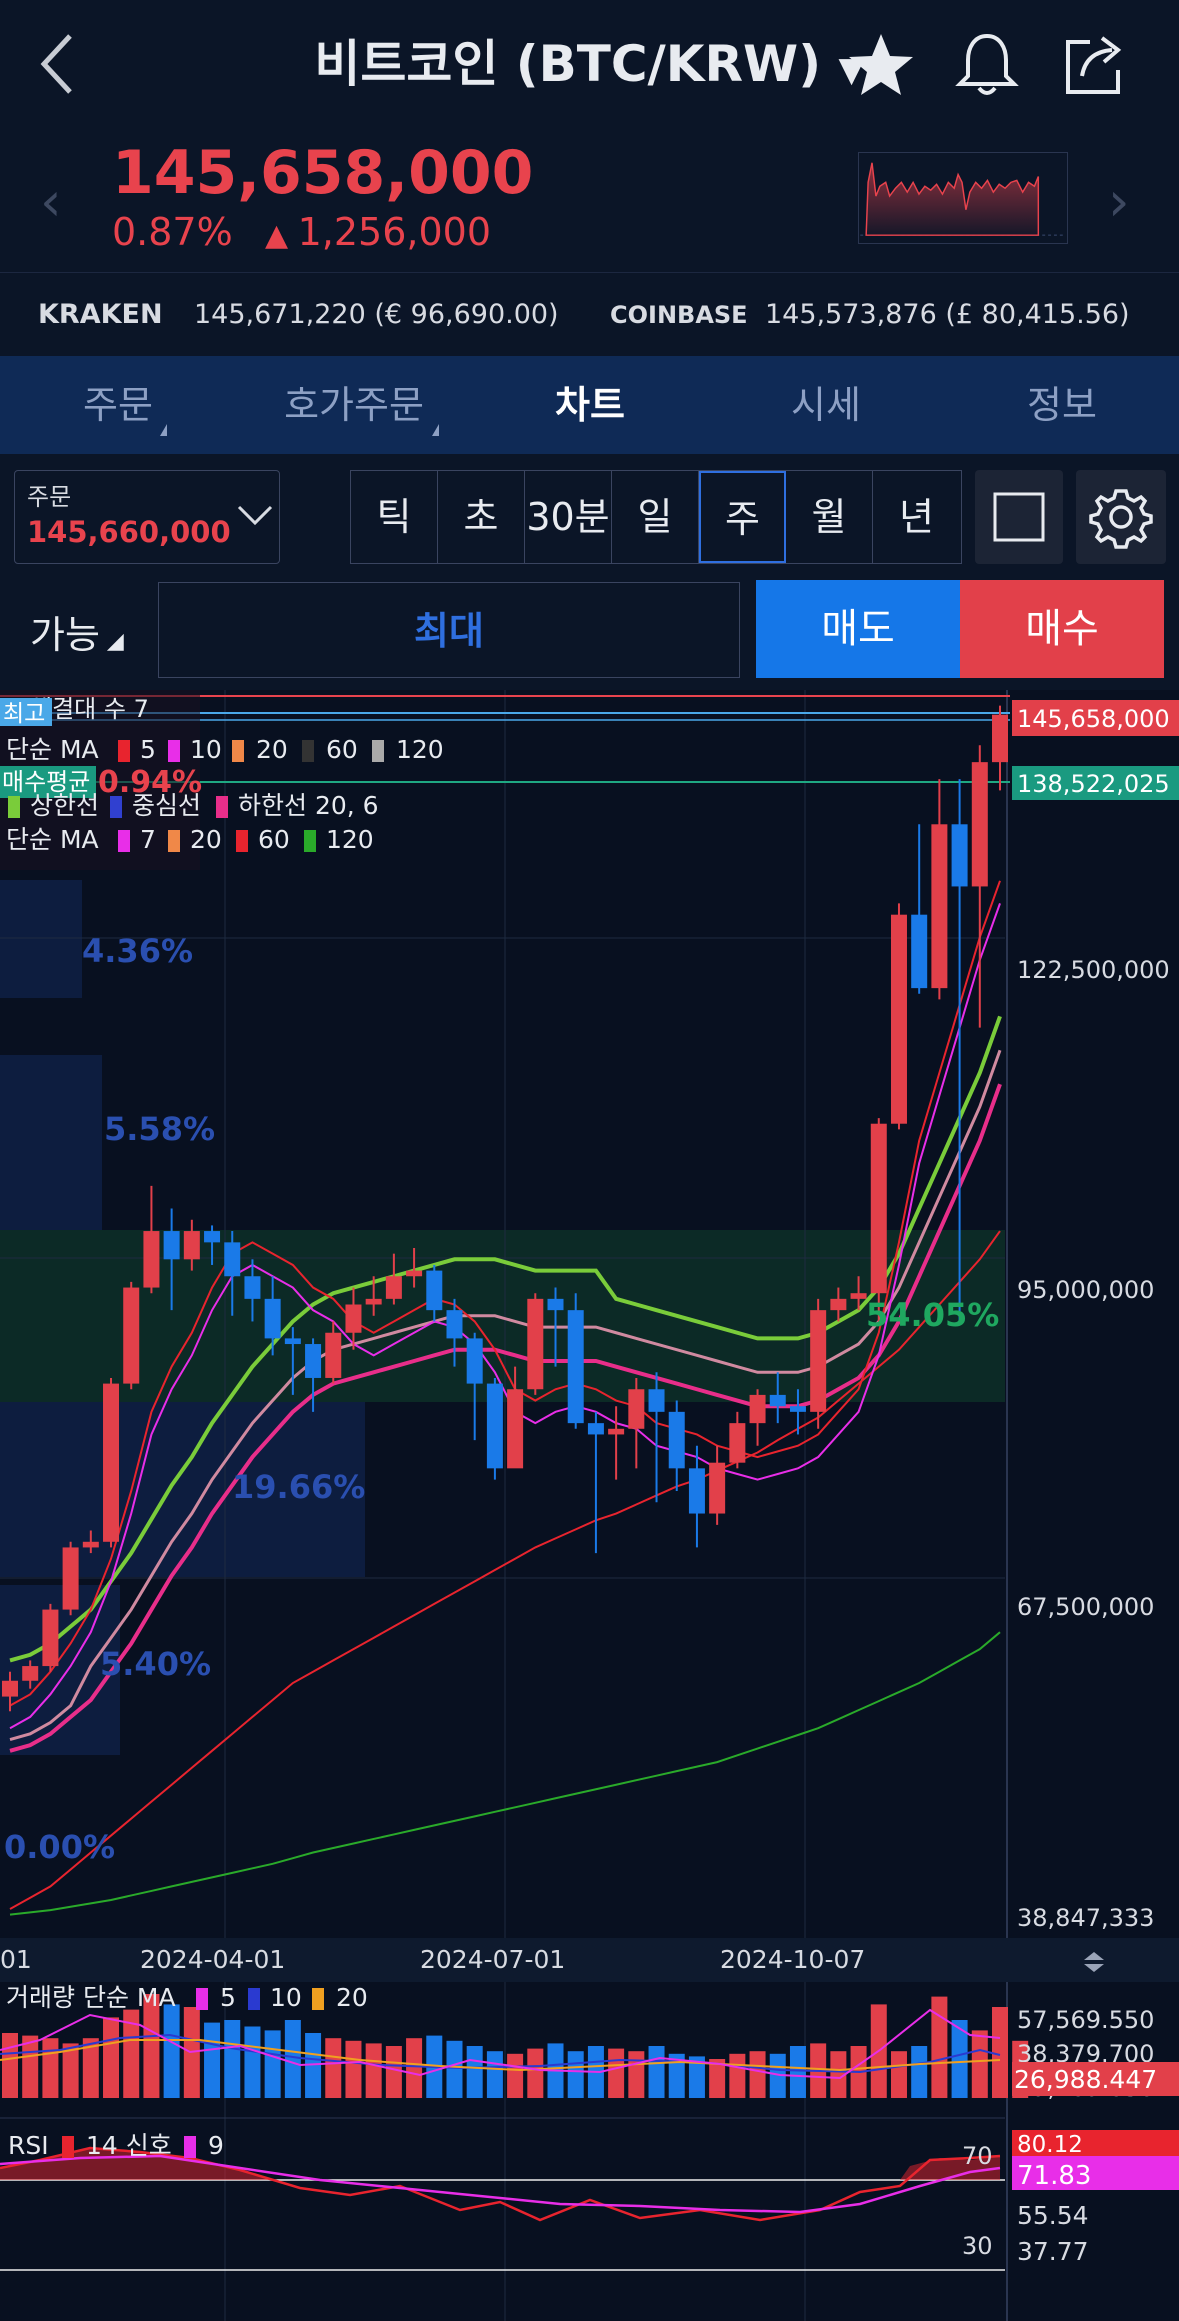 The width and height of the screenshot is (1179, 2321). What do you see at coordinates (118, 405) in the screenshot?
I see `tab-order: 주문` at bounding box center [118, 405].